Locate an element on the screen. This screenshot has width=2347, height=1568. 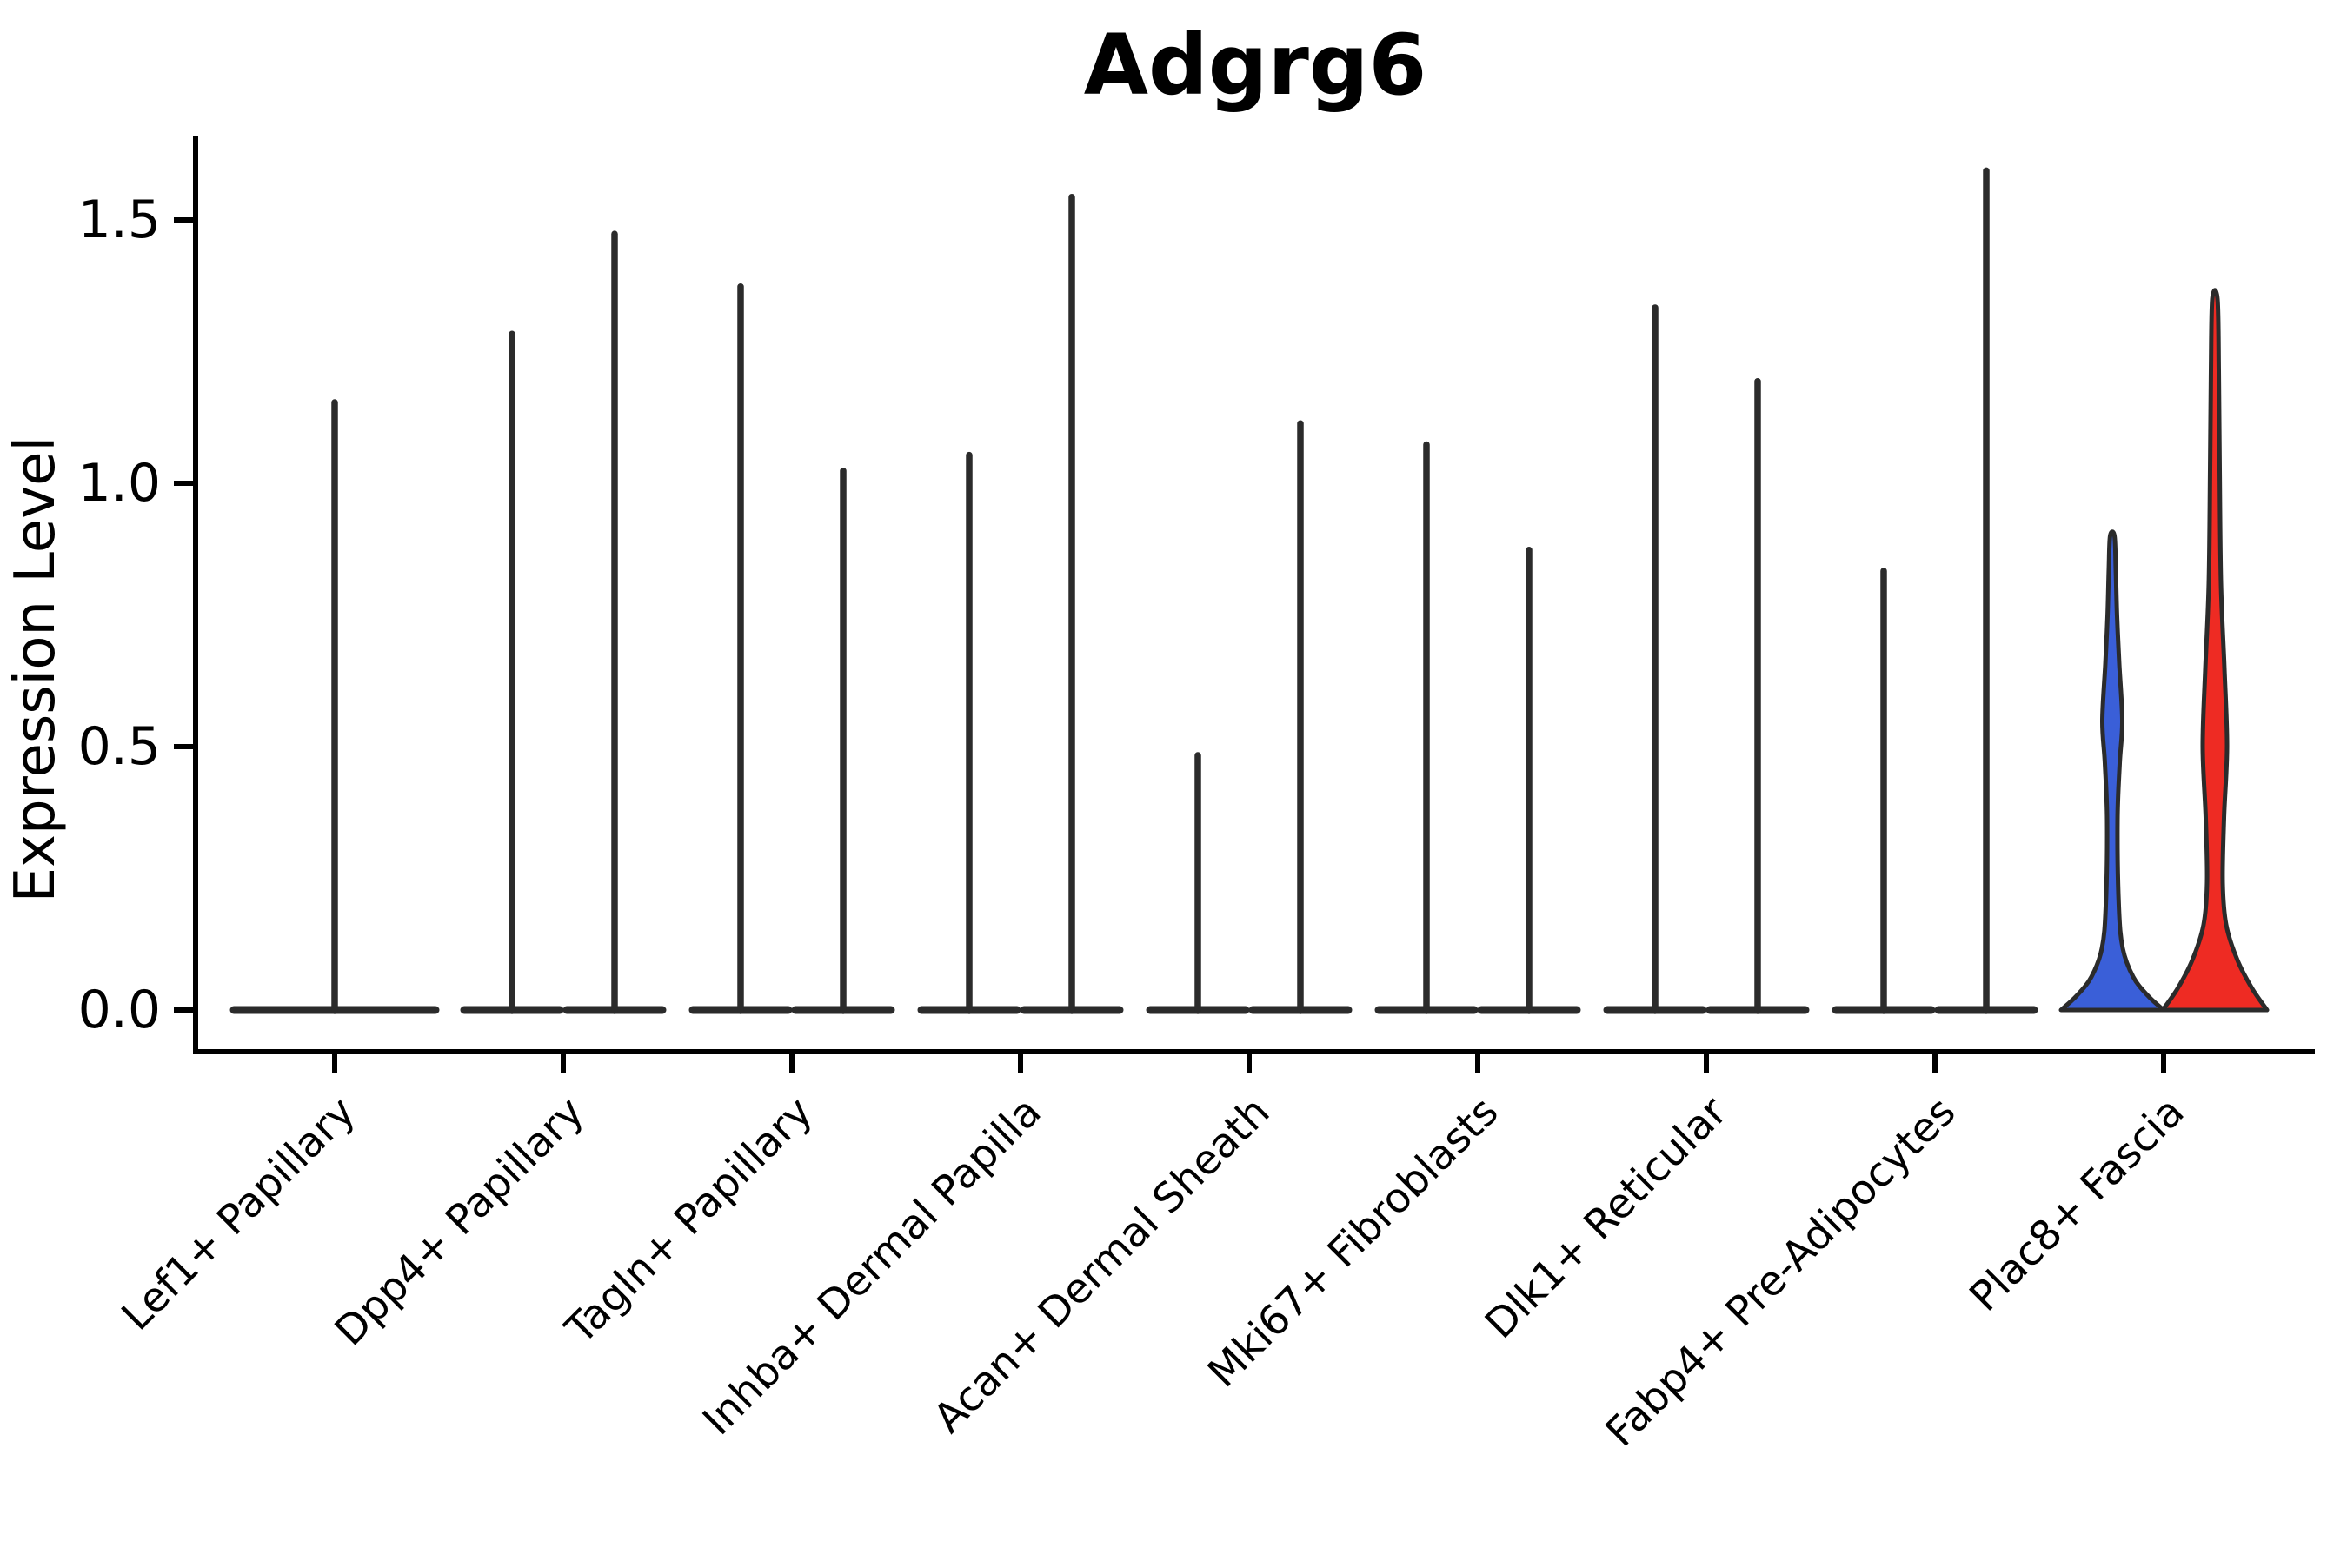
y-tick-label: 1.0 is located at coordinates (119, 483).